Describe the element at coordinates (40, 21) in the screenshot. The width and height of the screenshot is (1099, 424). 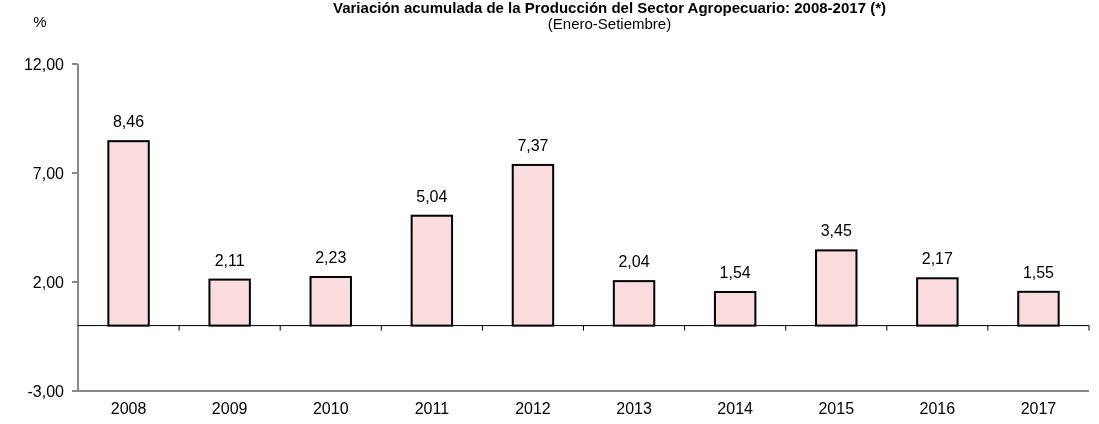
I see `y-axis-title: %` at that location.